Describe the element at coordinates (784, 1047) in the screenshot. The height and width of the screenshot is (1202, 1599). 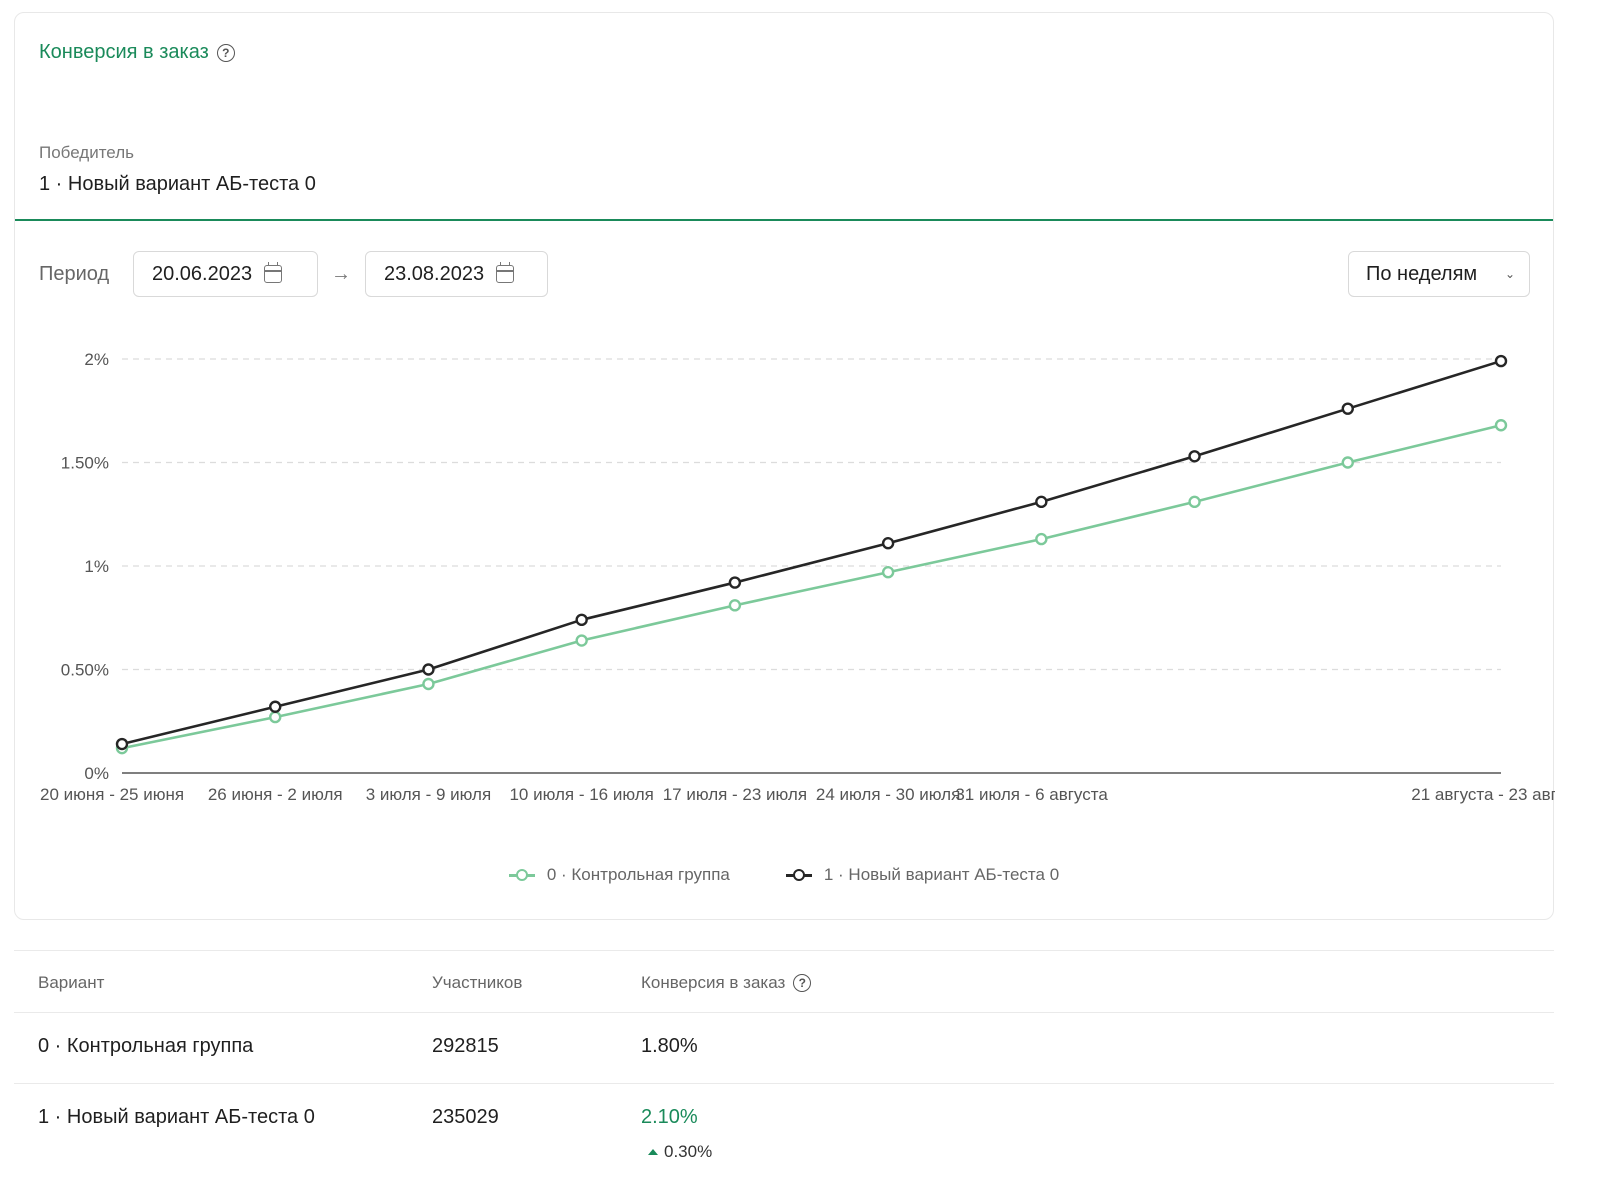
I see `table-row: 0 · Контрольная группа 292815 1.80%` at that location.